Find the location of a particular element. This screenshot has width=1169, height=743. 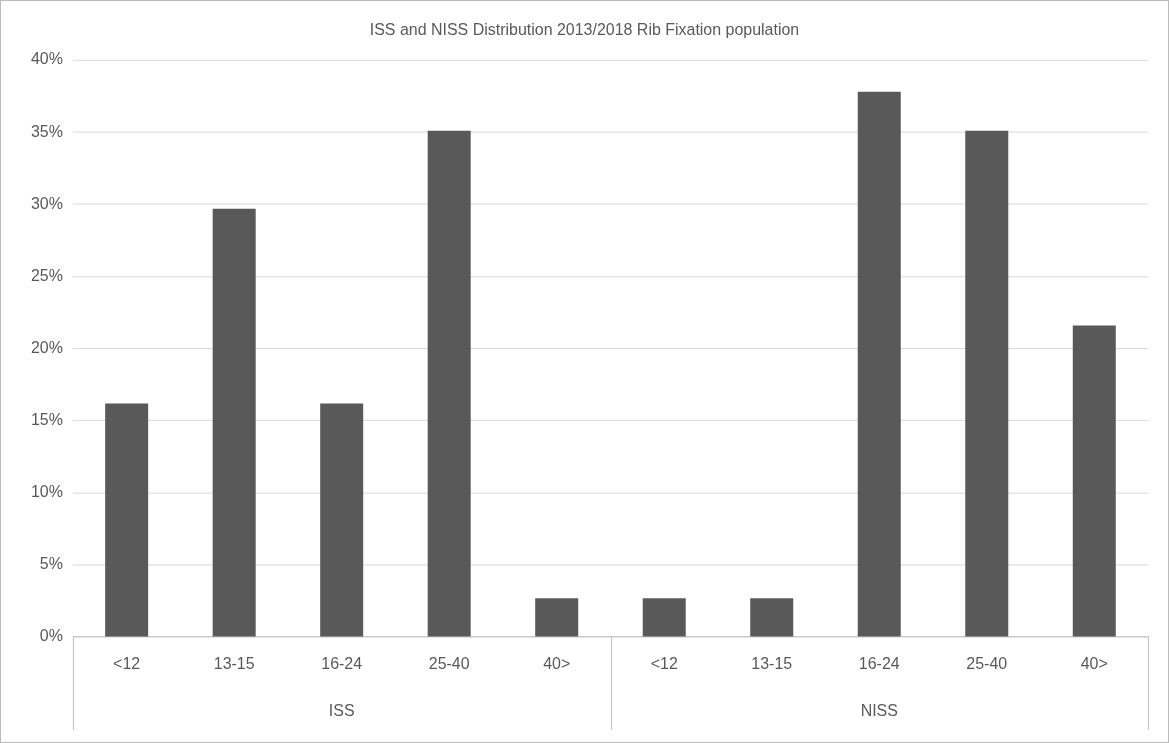

y-tick-label: 5% is located at coordinates (51, 564).